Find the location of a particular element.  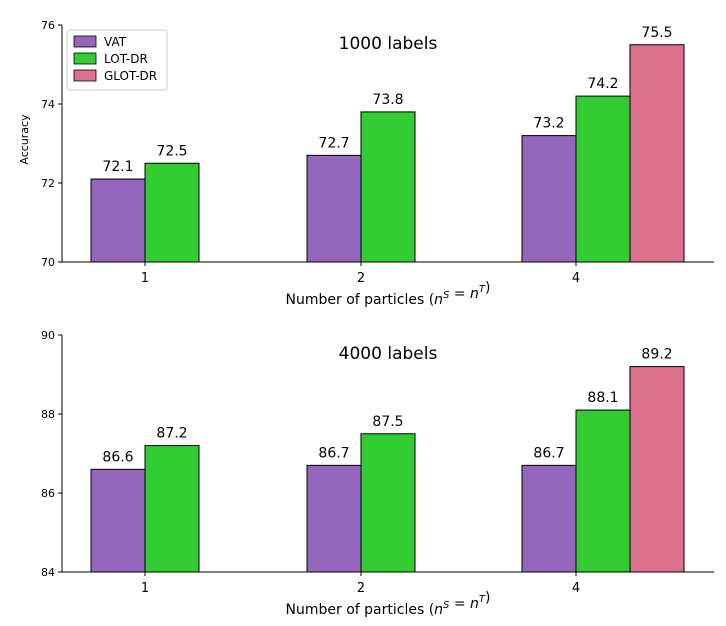

data-label: 86.6 is located at coordinates (117, 457).